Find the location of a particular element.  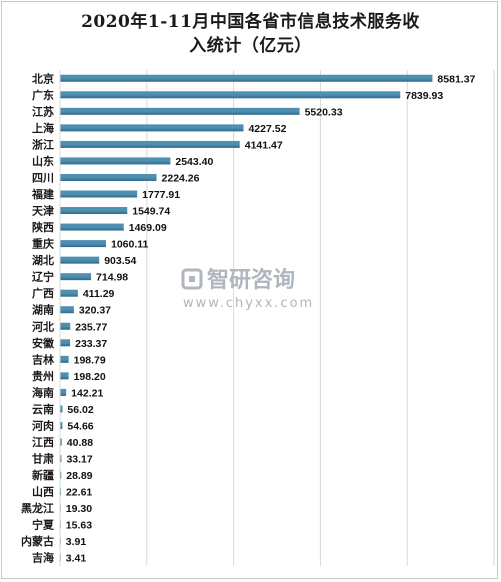

category-label: 海南 is located at coordinates (43, 392).